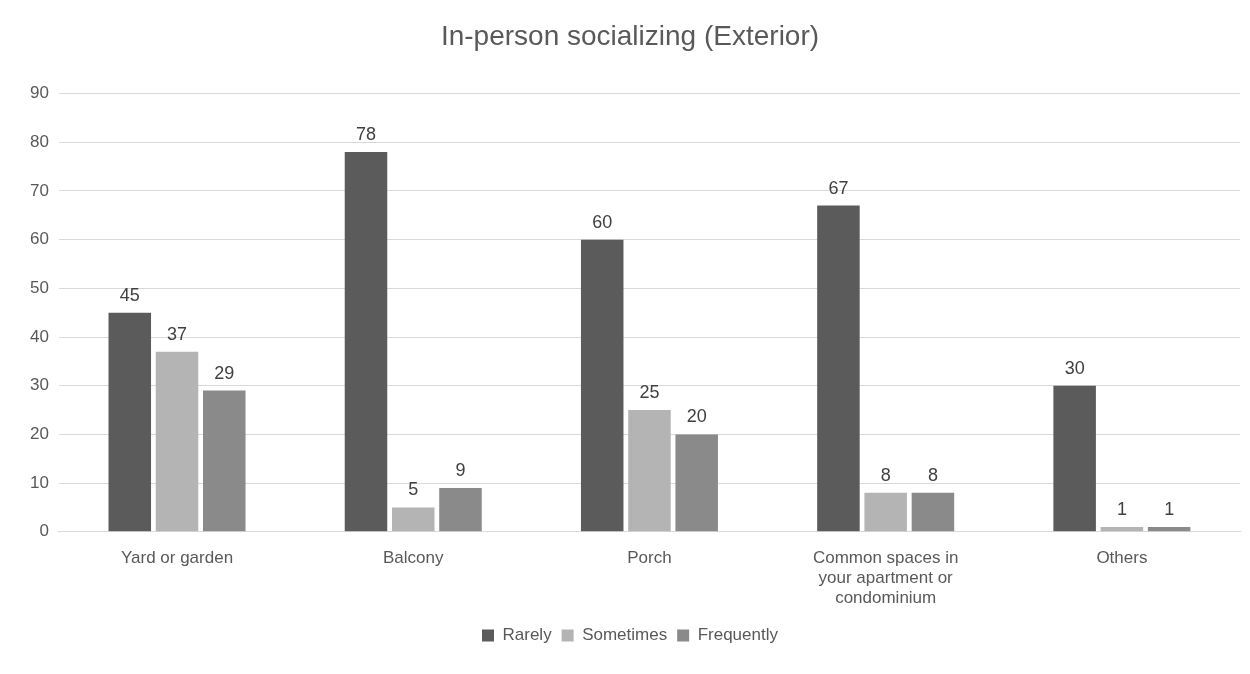  I want to click on legend-label: Sometimes, so click(625, 635).